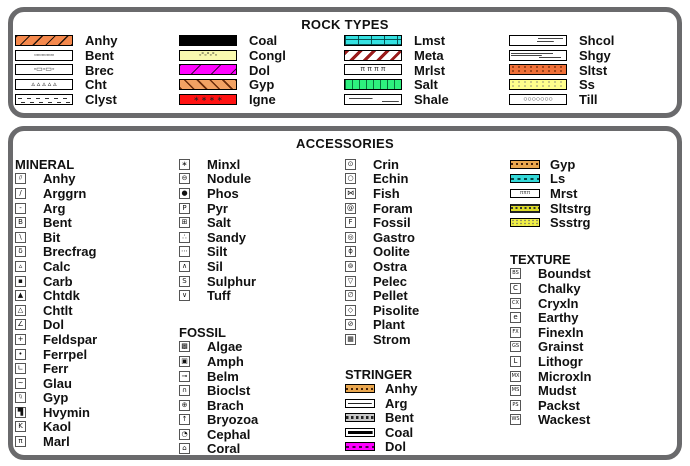 This screenshot has width=690, height=466. What do you see at coordinates (382, 193) in the screenshot?
I see `legend-item-fish: ⋈ Fish` at bounding box center [382, 193].